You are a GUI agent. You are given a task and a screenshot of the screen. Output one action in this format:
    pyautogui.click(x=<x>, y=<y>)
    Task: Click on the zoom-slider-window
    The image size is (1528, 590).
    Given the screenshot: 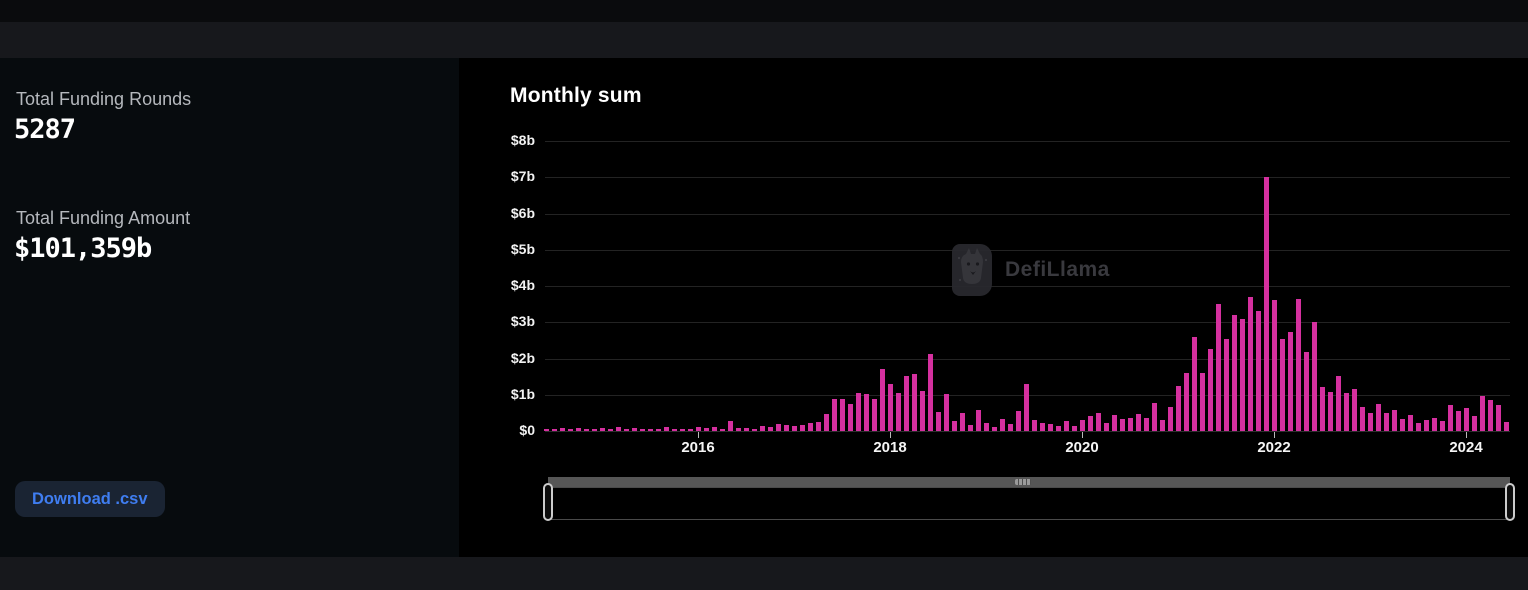 What is the action you would take?
    pyautogui.click(x=1029, y=503)
    